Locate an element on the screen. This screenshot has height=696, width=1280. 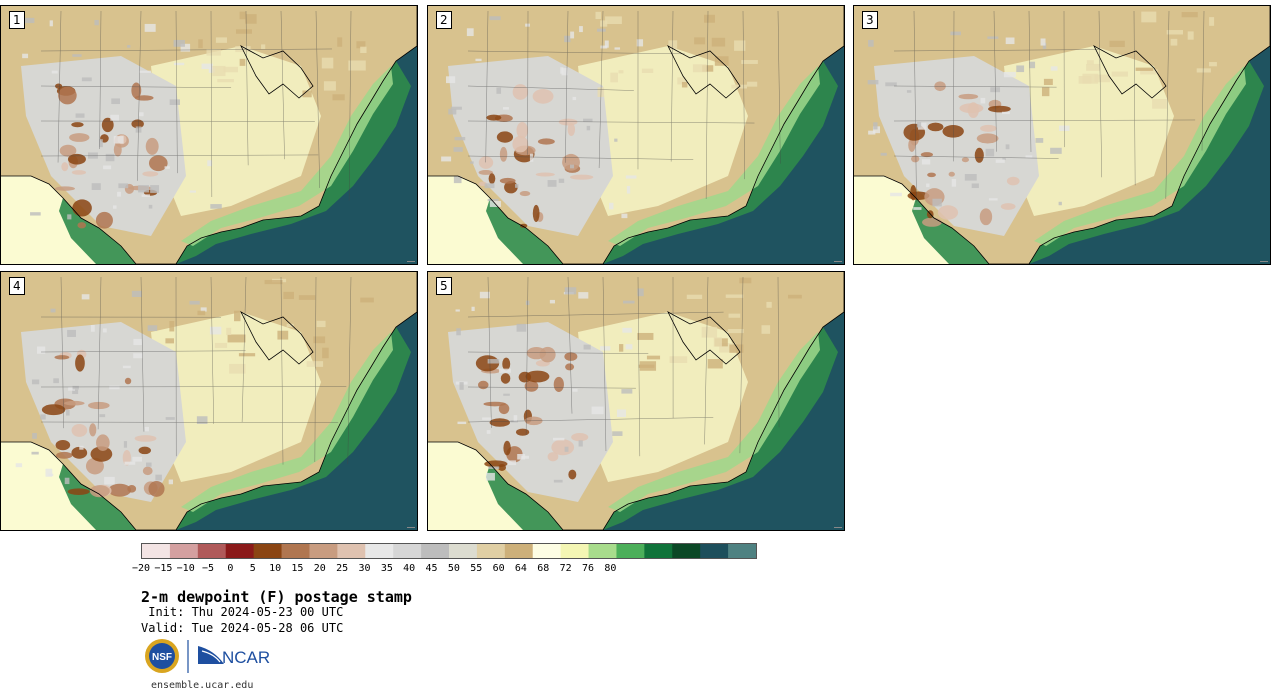
colorbar-tick-label: 76 is located at coordinates (588, 568).